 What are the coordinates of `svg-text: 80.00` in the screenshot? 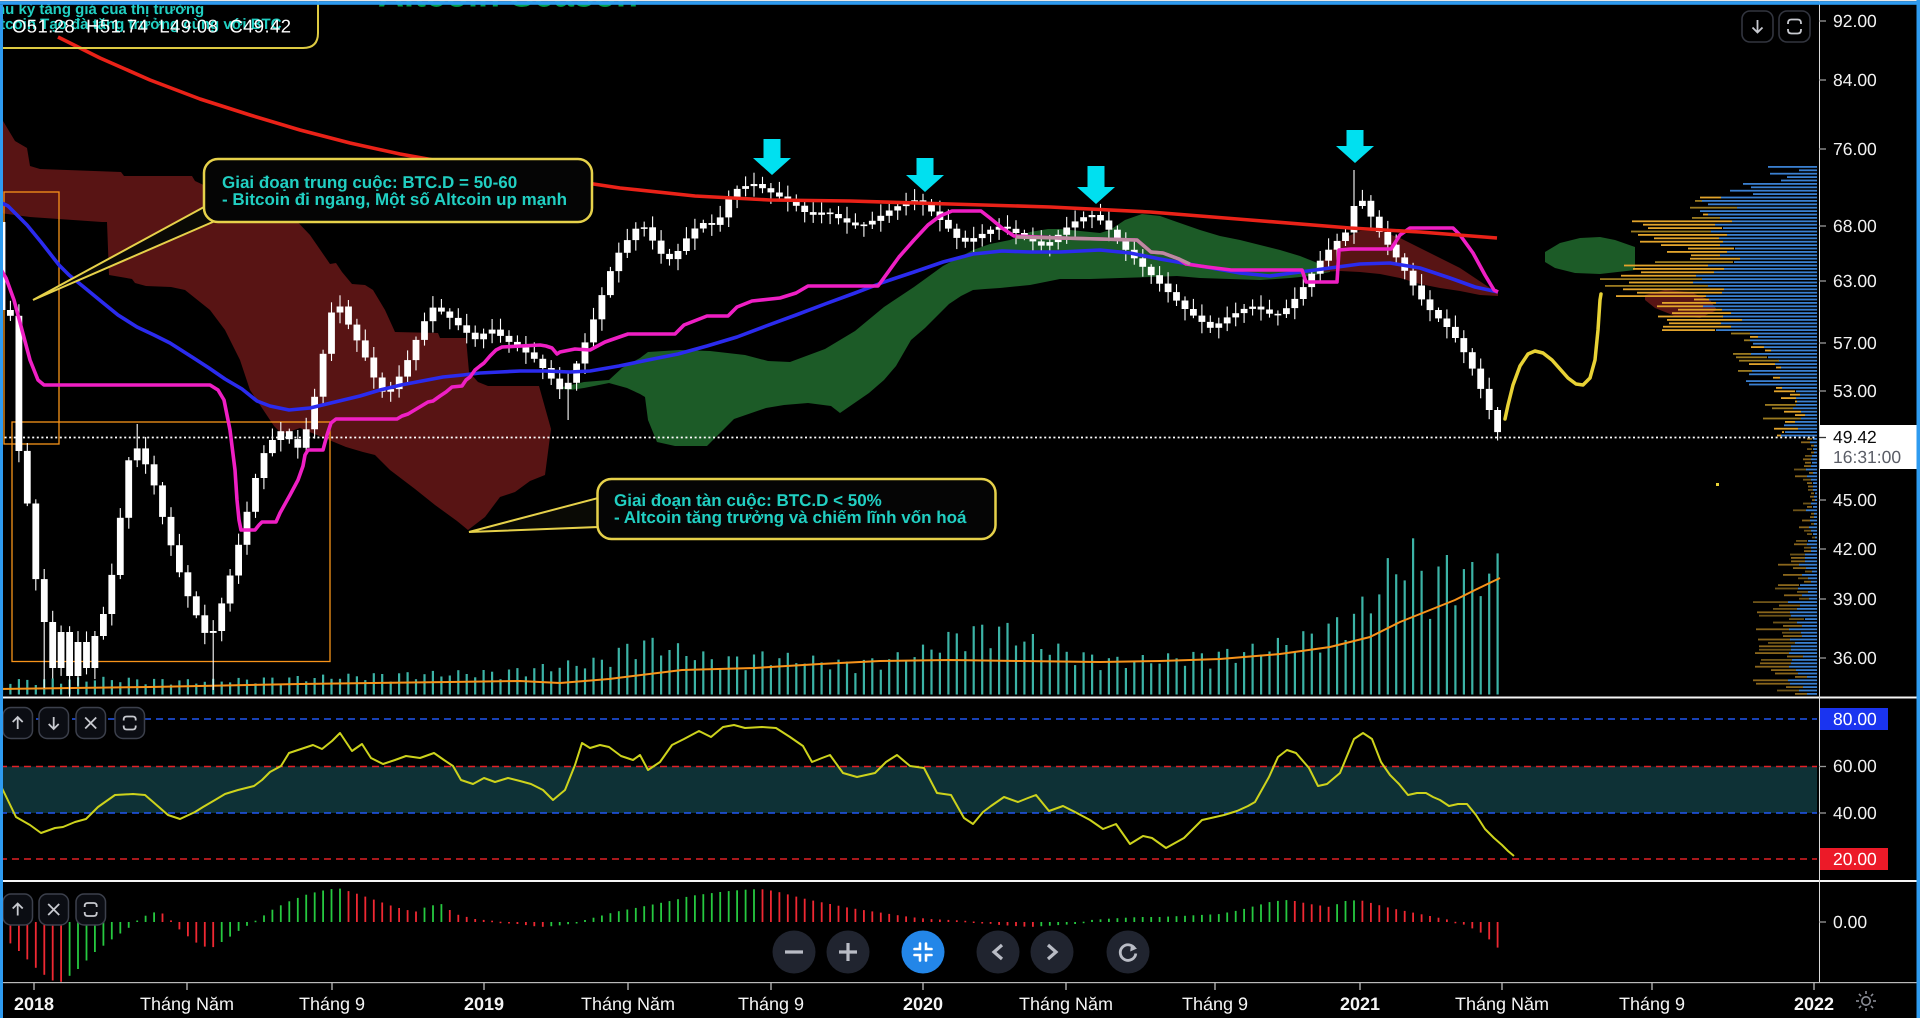 It's located at (1855, 719).